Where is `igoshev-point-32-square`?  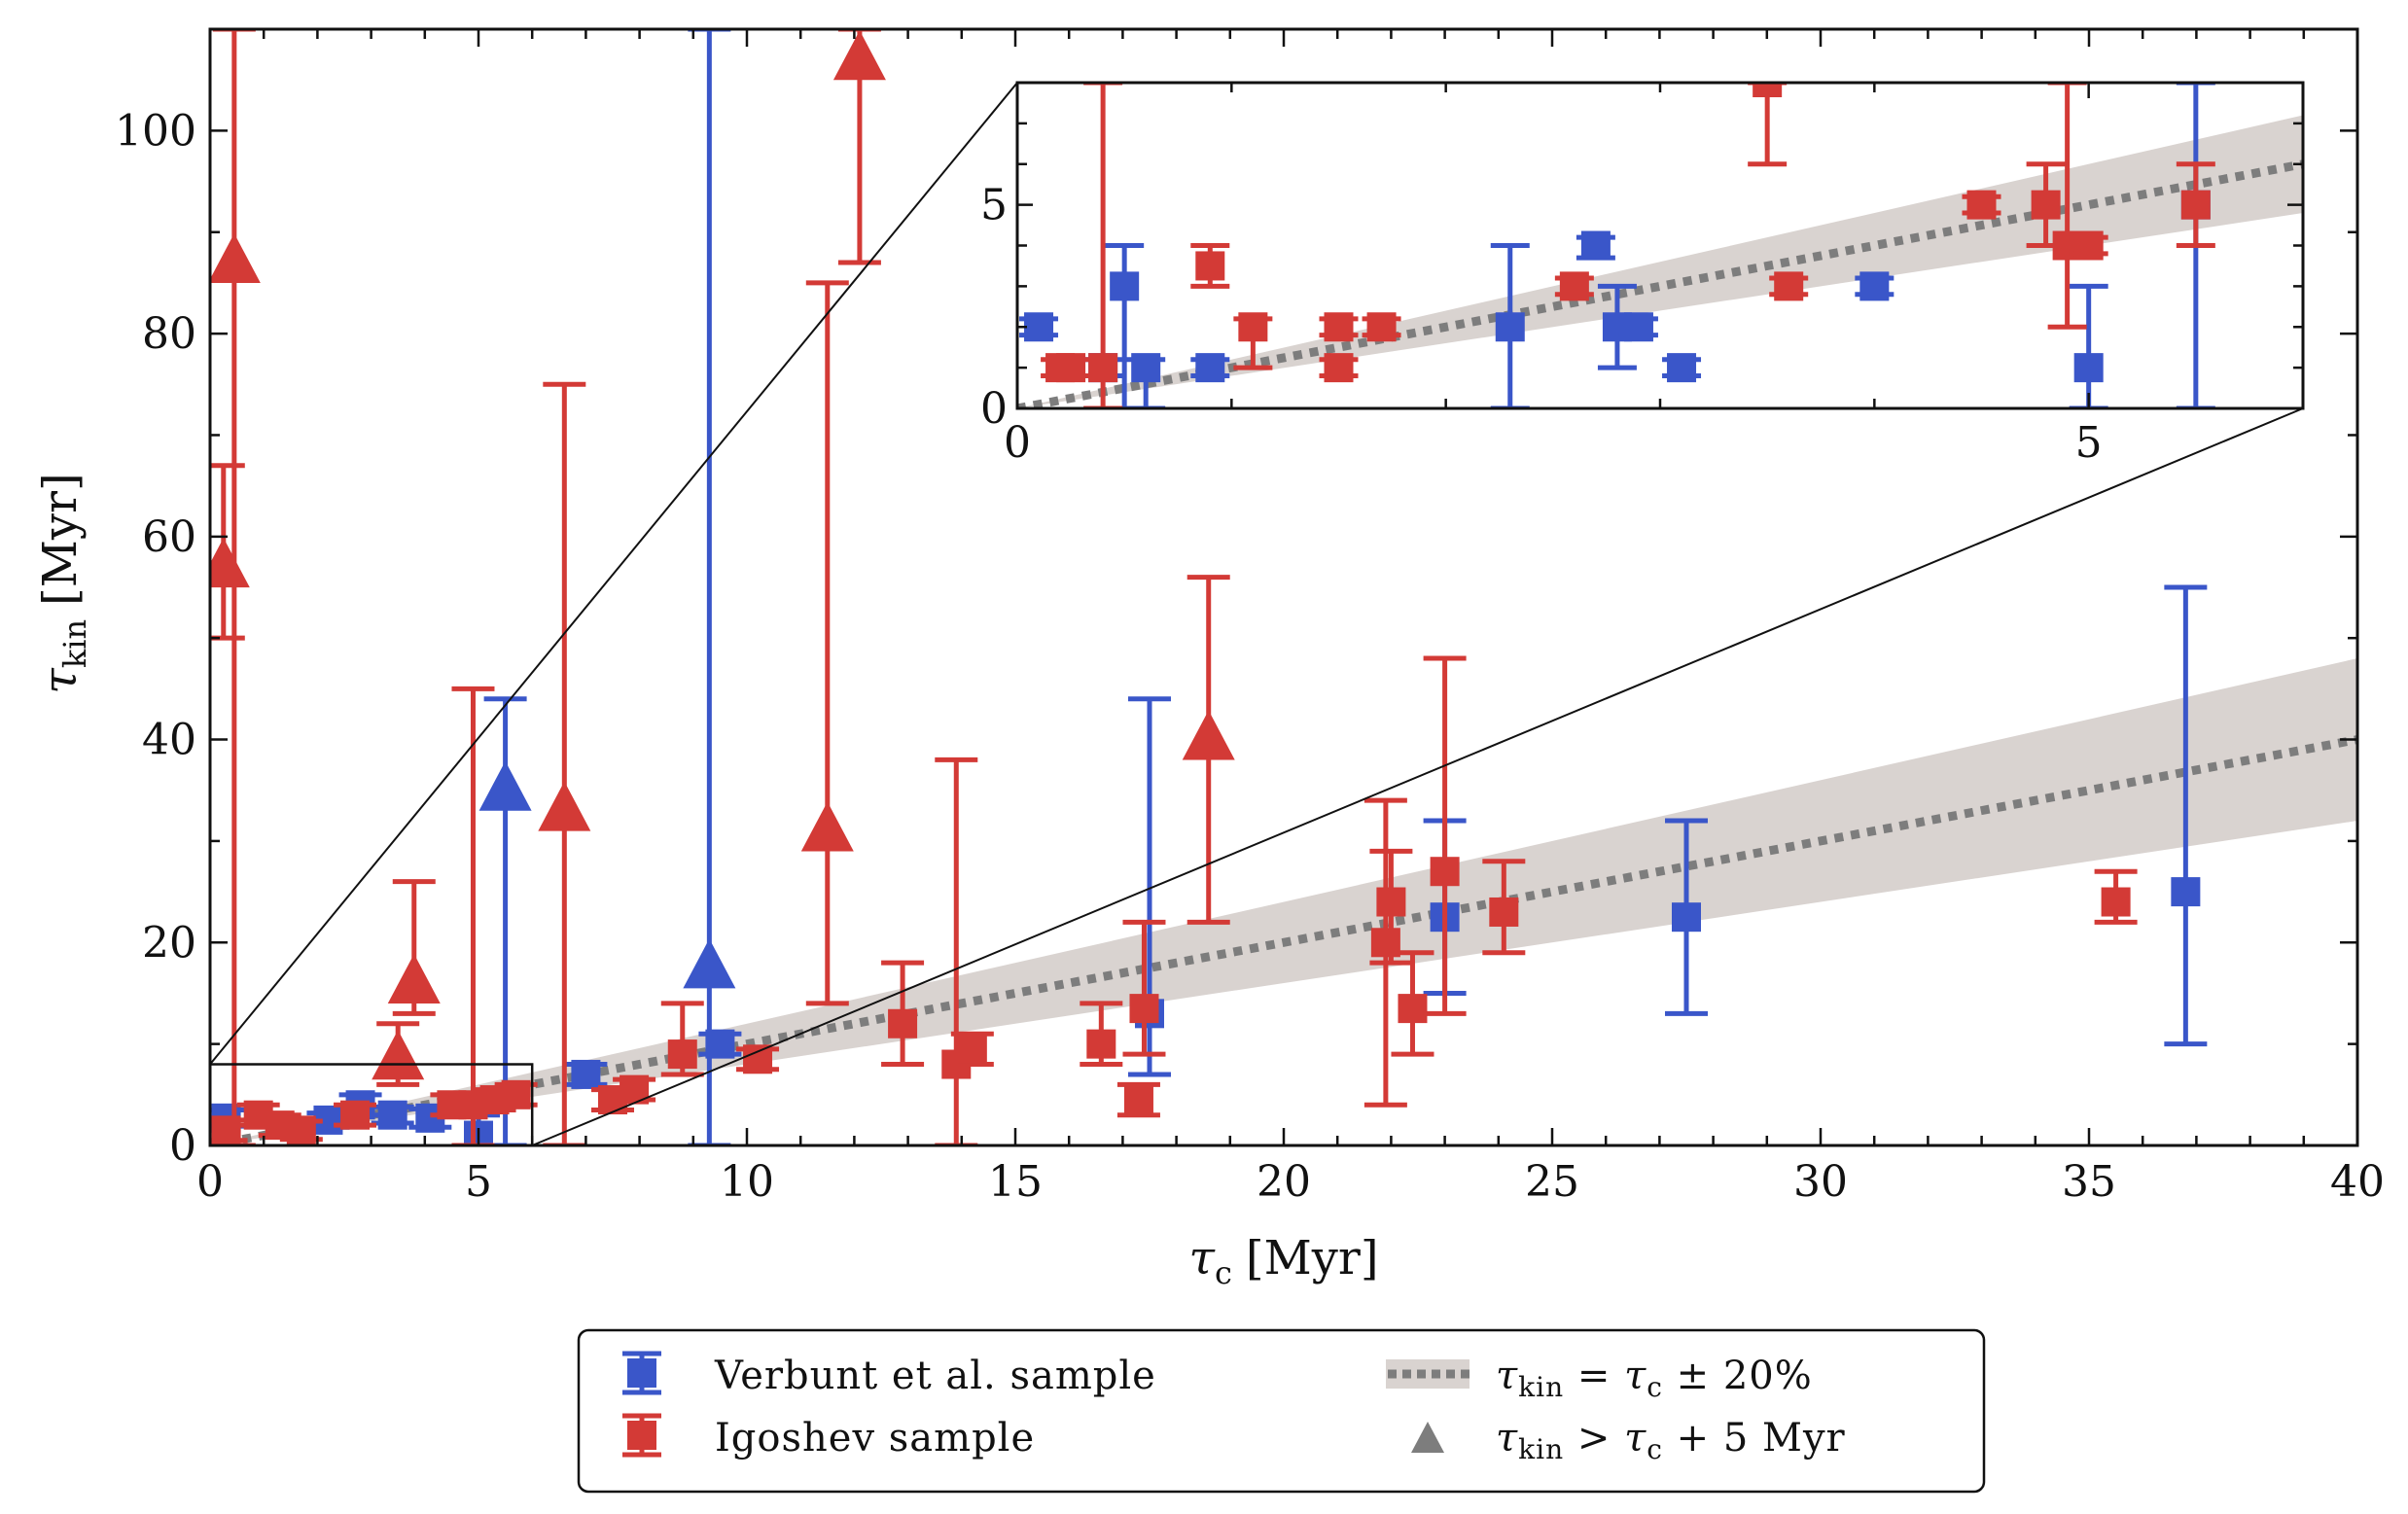 igoshev-point-32-square is located at coordinates (2116, 902).